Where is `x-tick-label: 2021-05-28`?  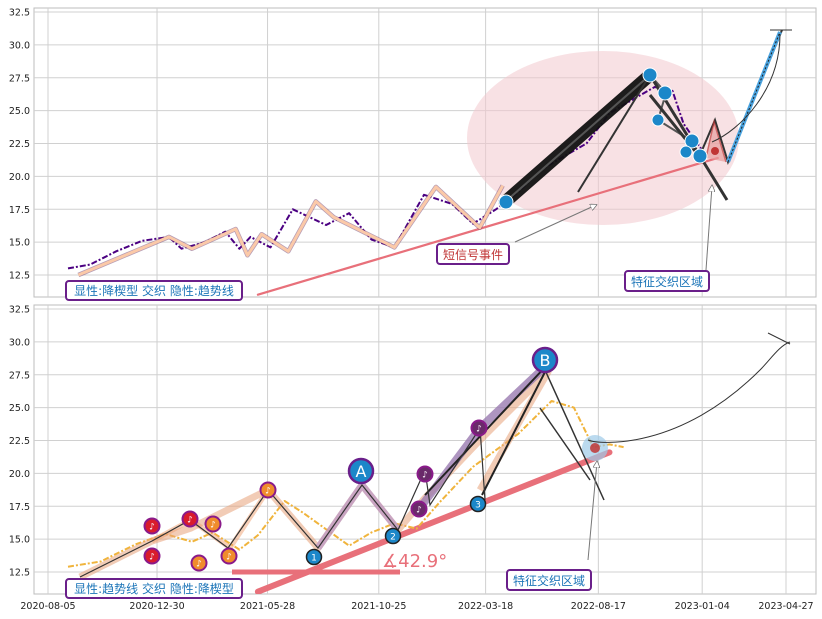 x-tick-label: 2021-05-28 is located at coordinates (267, 606).